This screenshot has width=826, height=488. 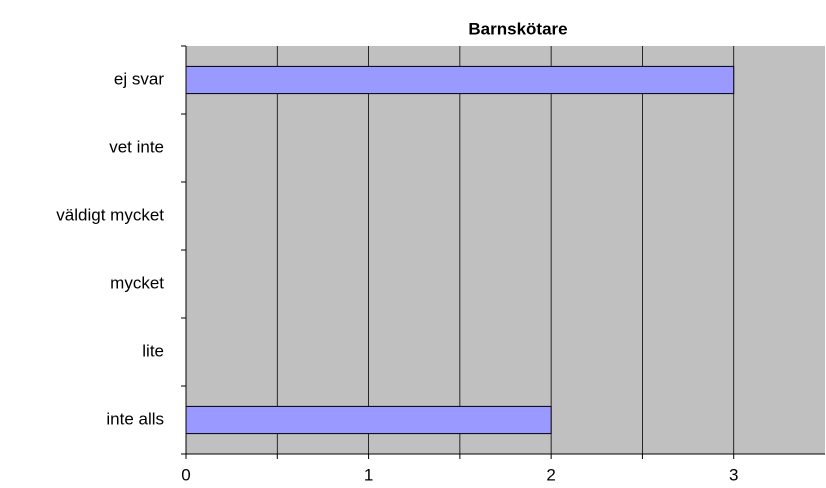 What do you see at coordinates (368, 474) in the screenshot?
I see `x-tick-label: 1` at bounding box center [368, 474].